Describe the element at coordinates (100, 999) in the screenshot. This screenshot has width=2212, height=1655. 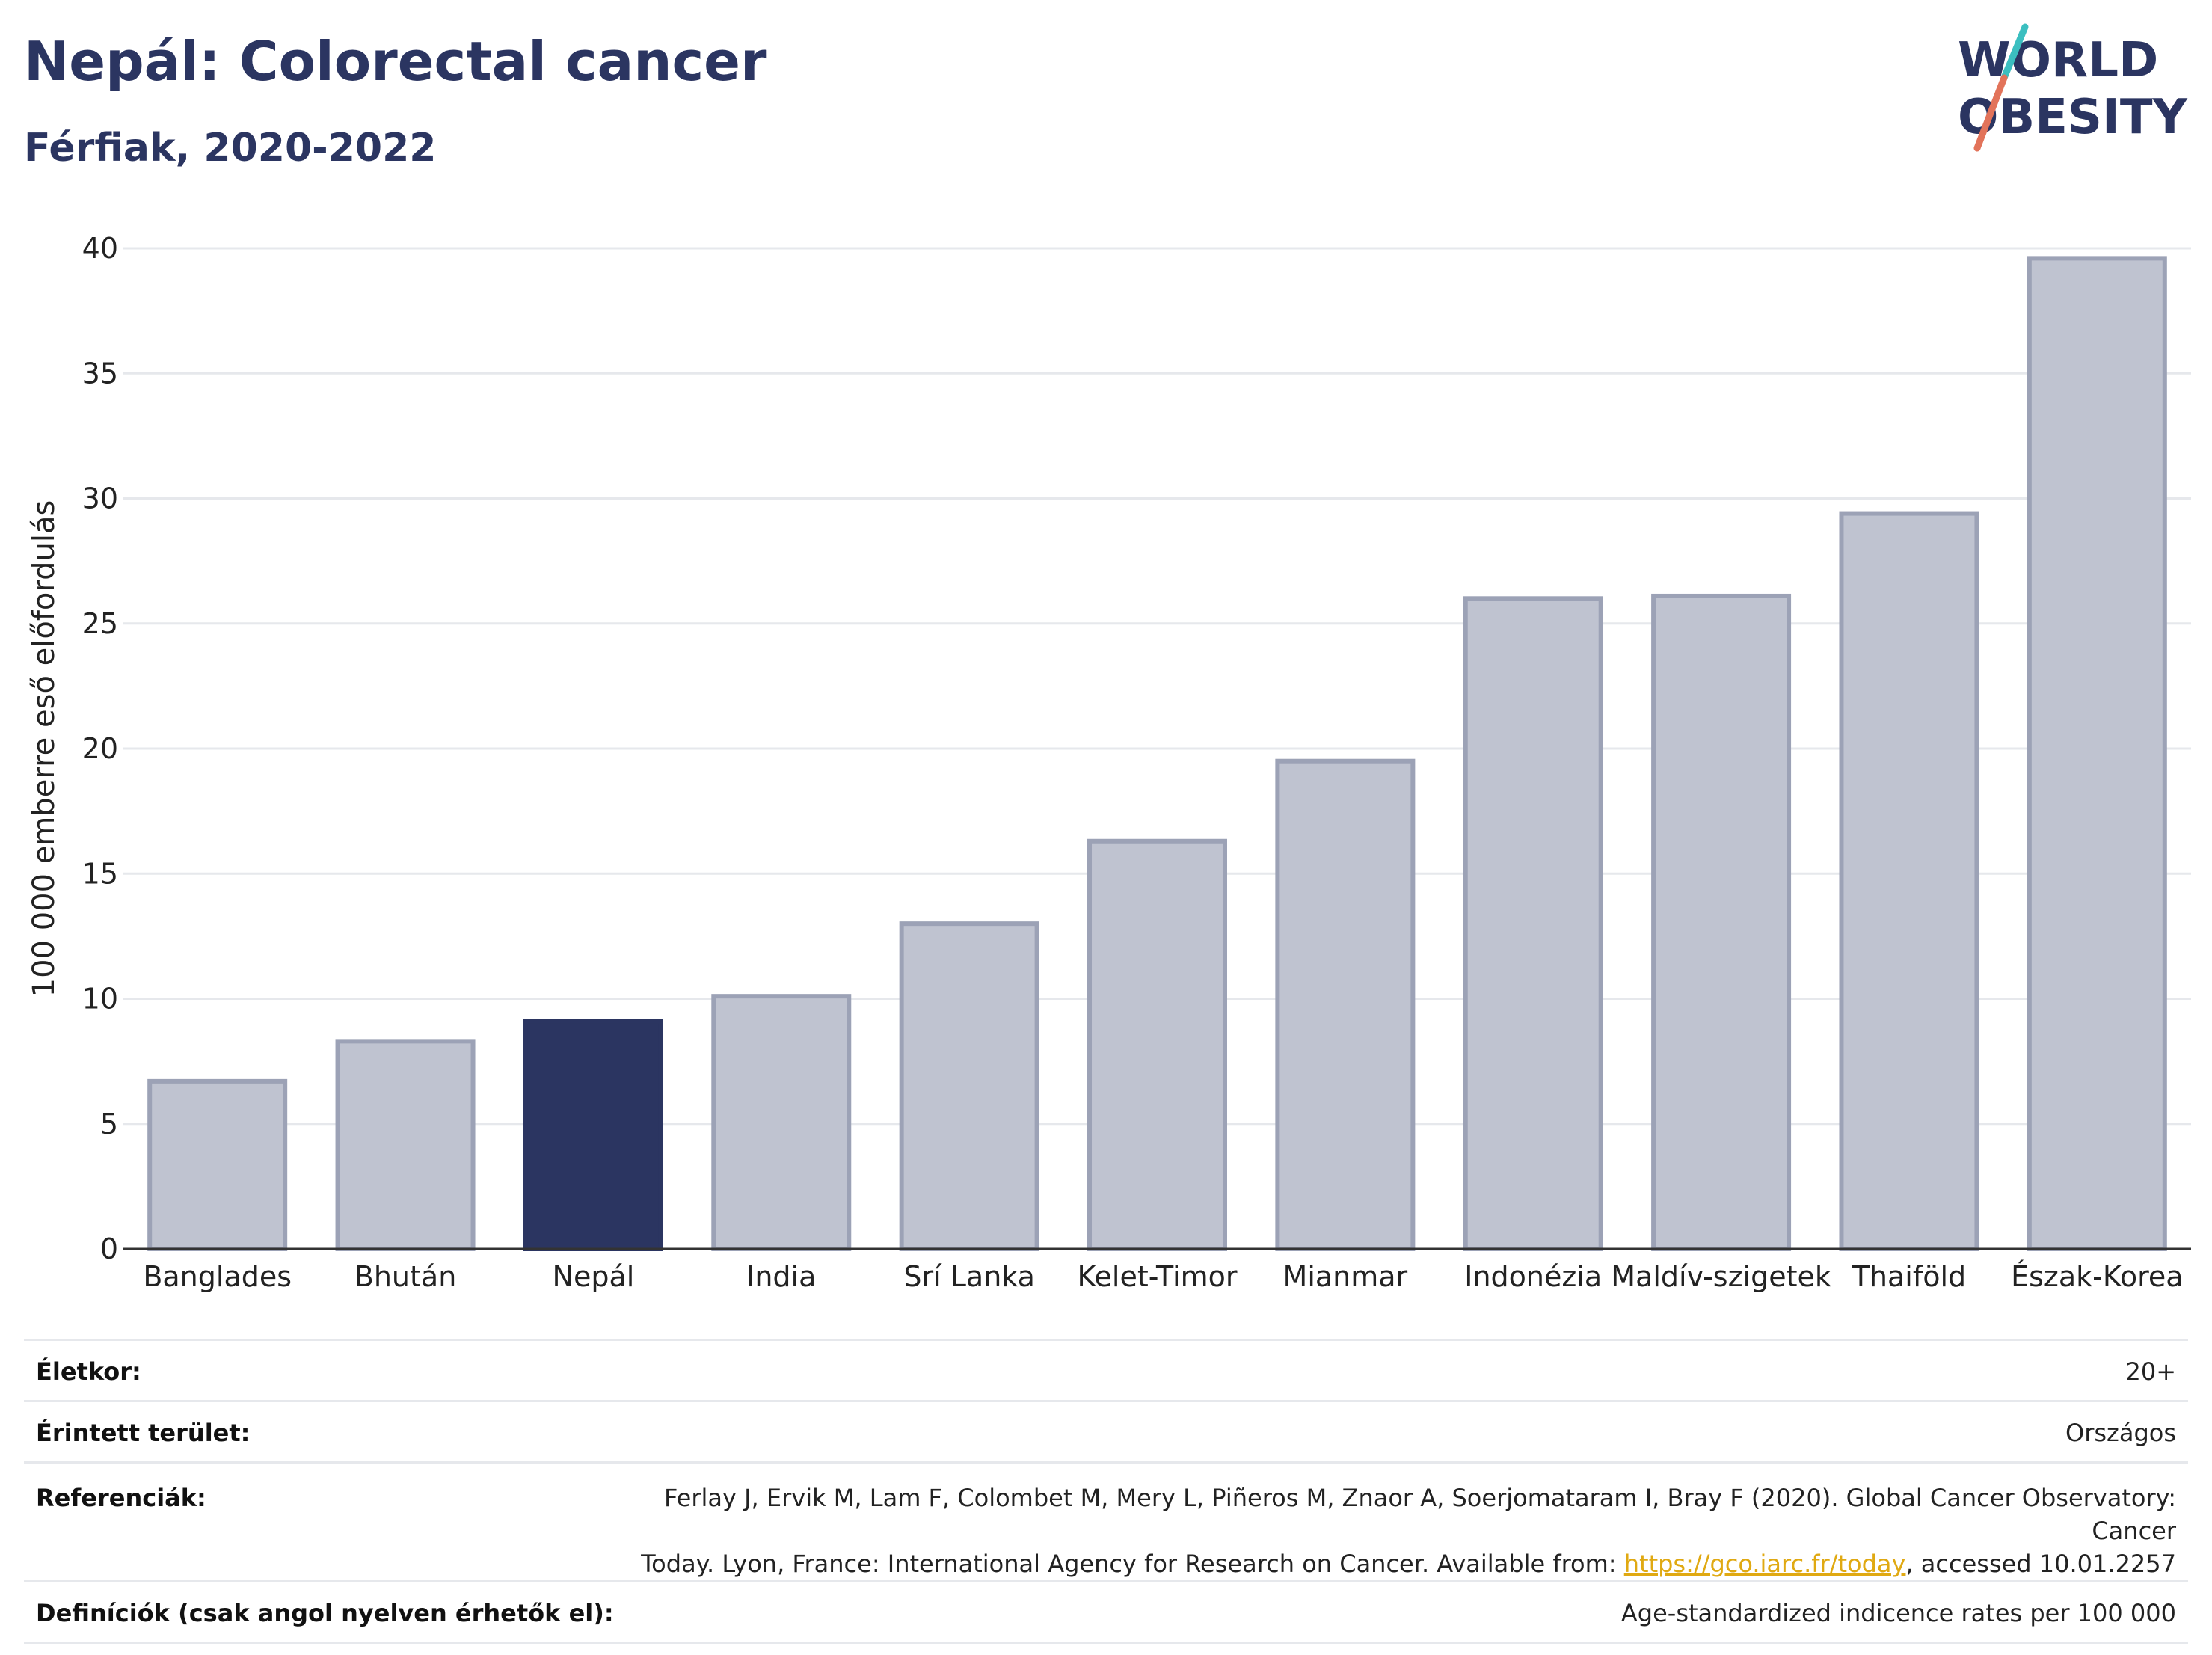
I see `y-tick-label: 10` at that location.